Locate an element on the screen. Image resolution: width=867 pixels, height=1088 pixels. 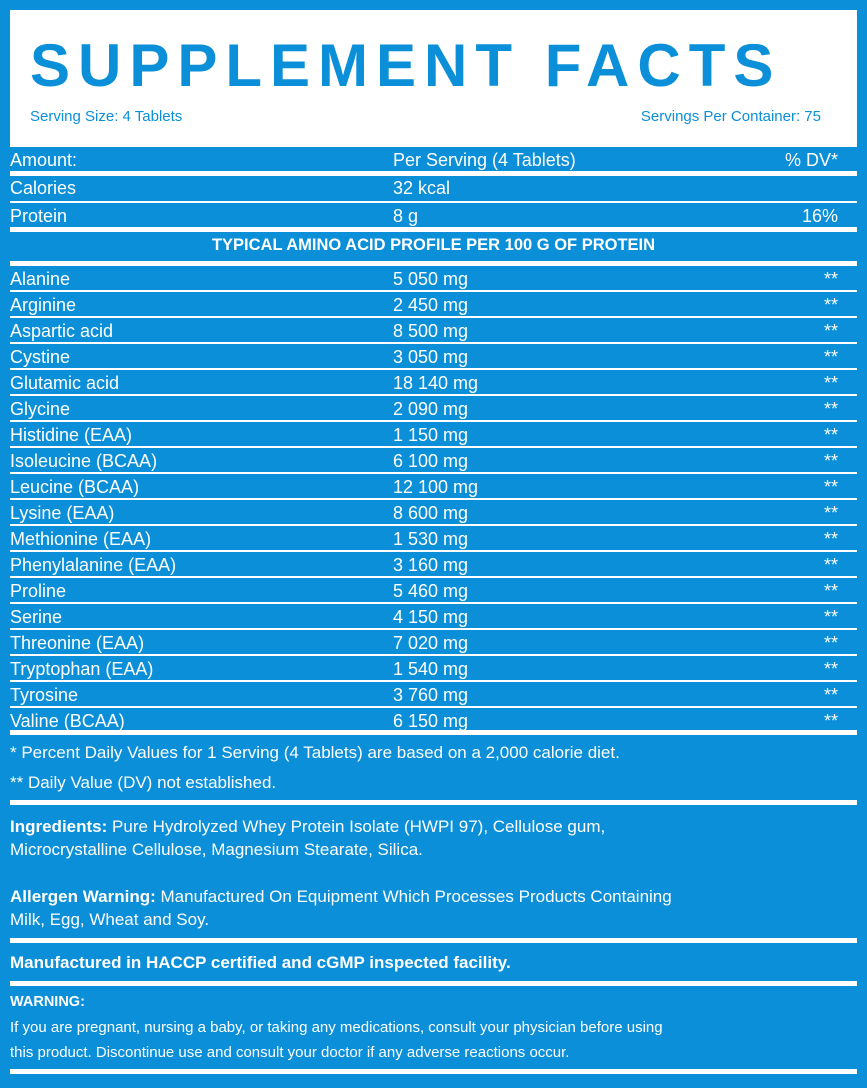
amino-acid-amount: 7 020 mg is located at coordinates (431, 643).